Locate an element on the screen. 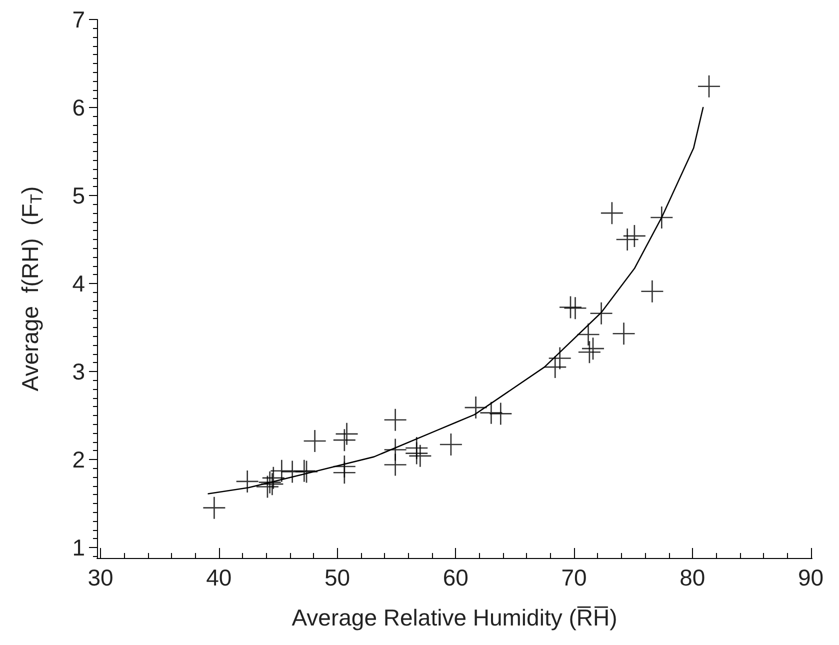  x-tick-label: 90 is located at coordinates (811, 577).